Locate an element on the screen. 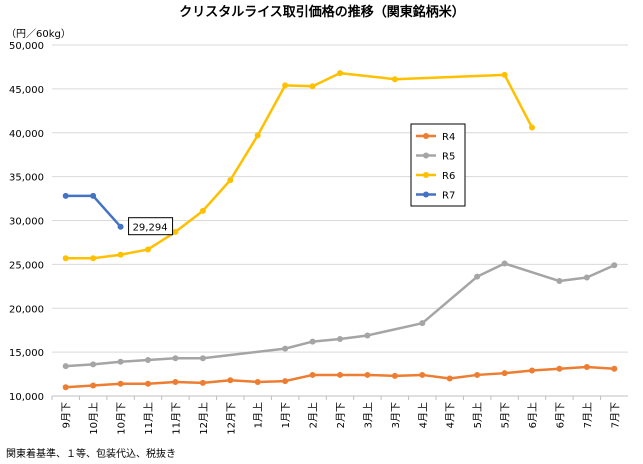  data-label-r7-latest: 29,294 is located at coordinates (150, 228).